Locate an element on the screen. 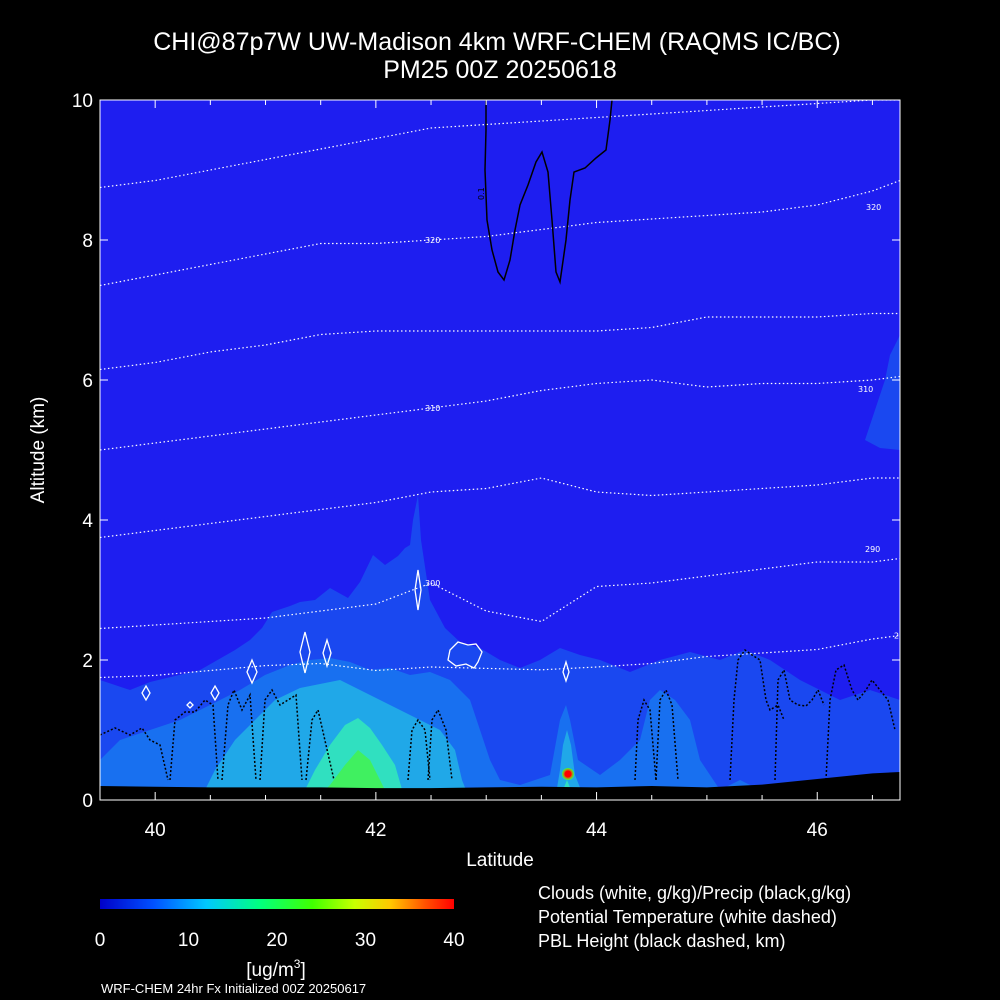  colorbar-ticks: 0 10 20 30 40 is located at coordinates (280, 940).